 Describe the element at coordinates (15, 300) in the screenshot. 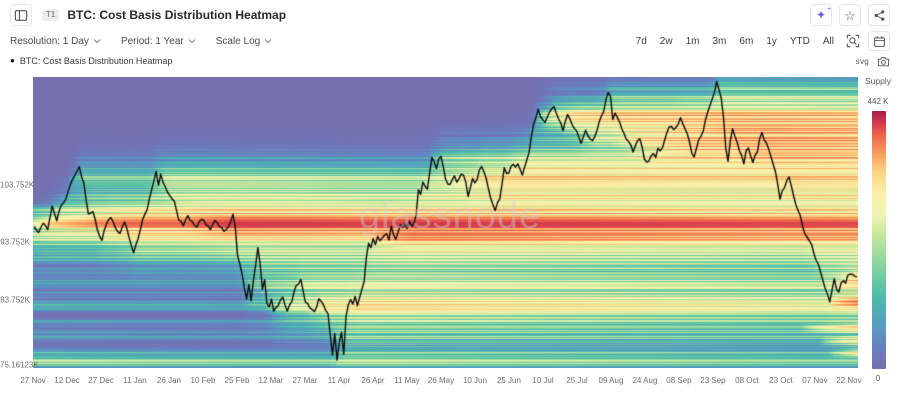

I see `y-tick-label: 83.752K` at that location.